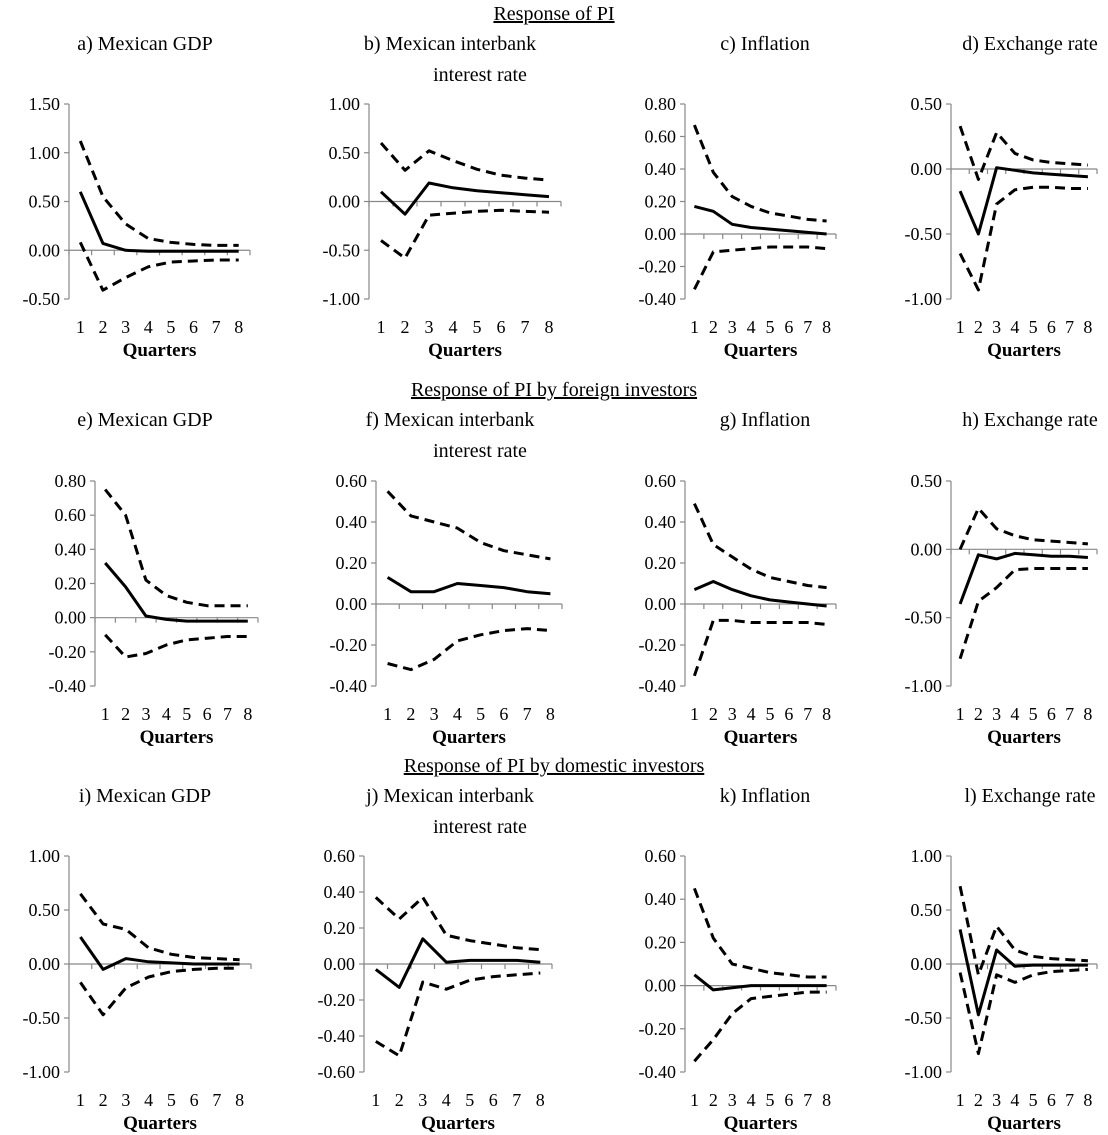 The height and width of the screenshot is (1135, 1108). Describe the element at coordinates (658, 645) in the screenshot. I see `y-tick-label: -0.20` at that location.